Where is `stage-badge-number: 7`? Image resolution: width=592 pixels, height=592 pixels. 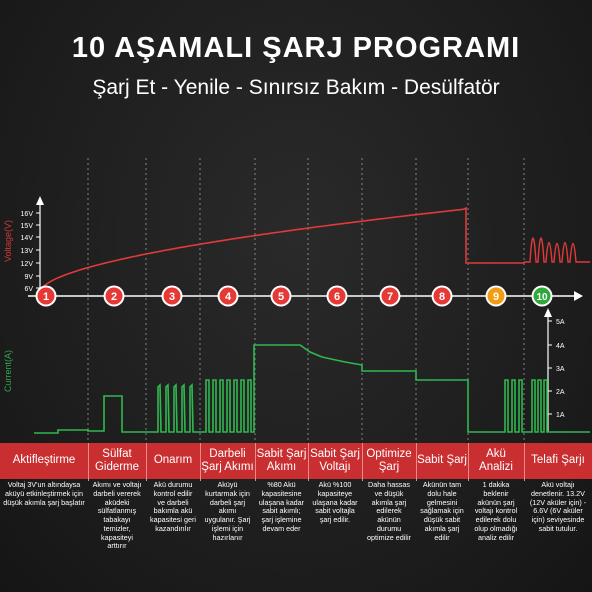
stage-badge-number: 7 is located at coordinates (390, 297).